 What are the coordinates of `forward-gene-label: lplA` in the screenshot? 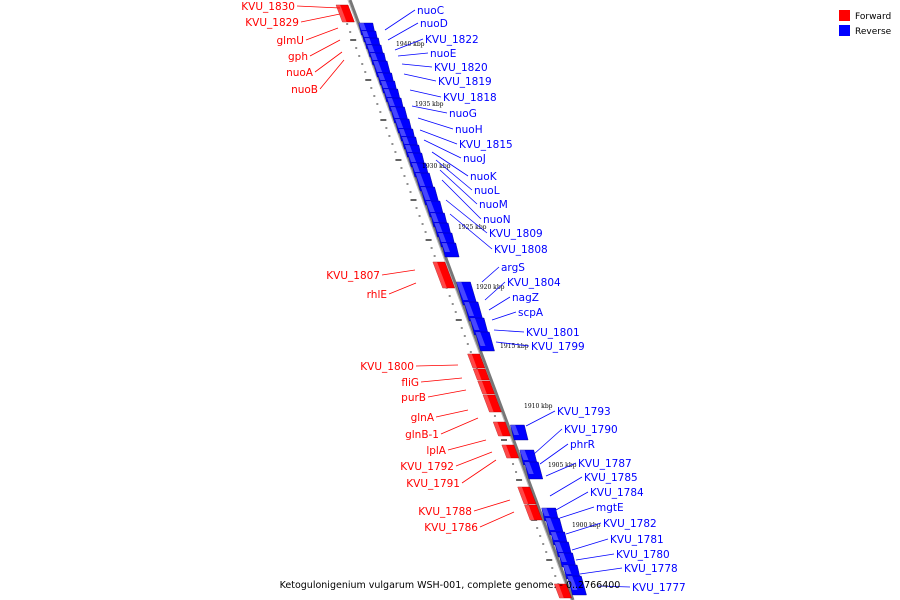 It's located at (436, 451).